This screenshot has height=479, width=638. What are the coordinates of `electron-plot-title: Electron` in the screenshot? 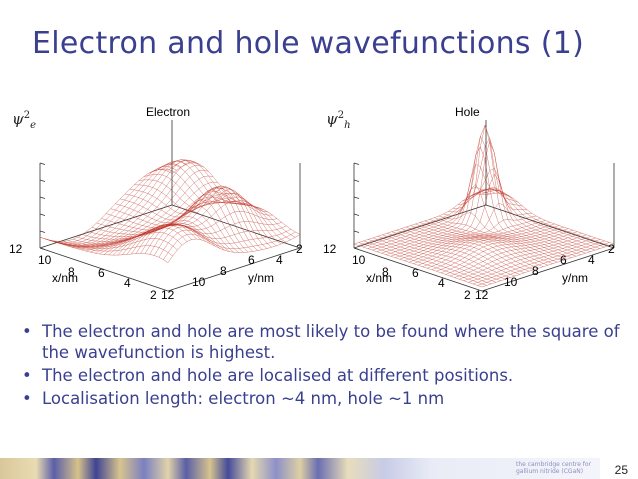 It's located at (168, 112).